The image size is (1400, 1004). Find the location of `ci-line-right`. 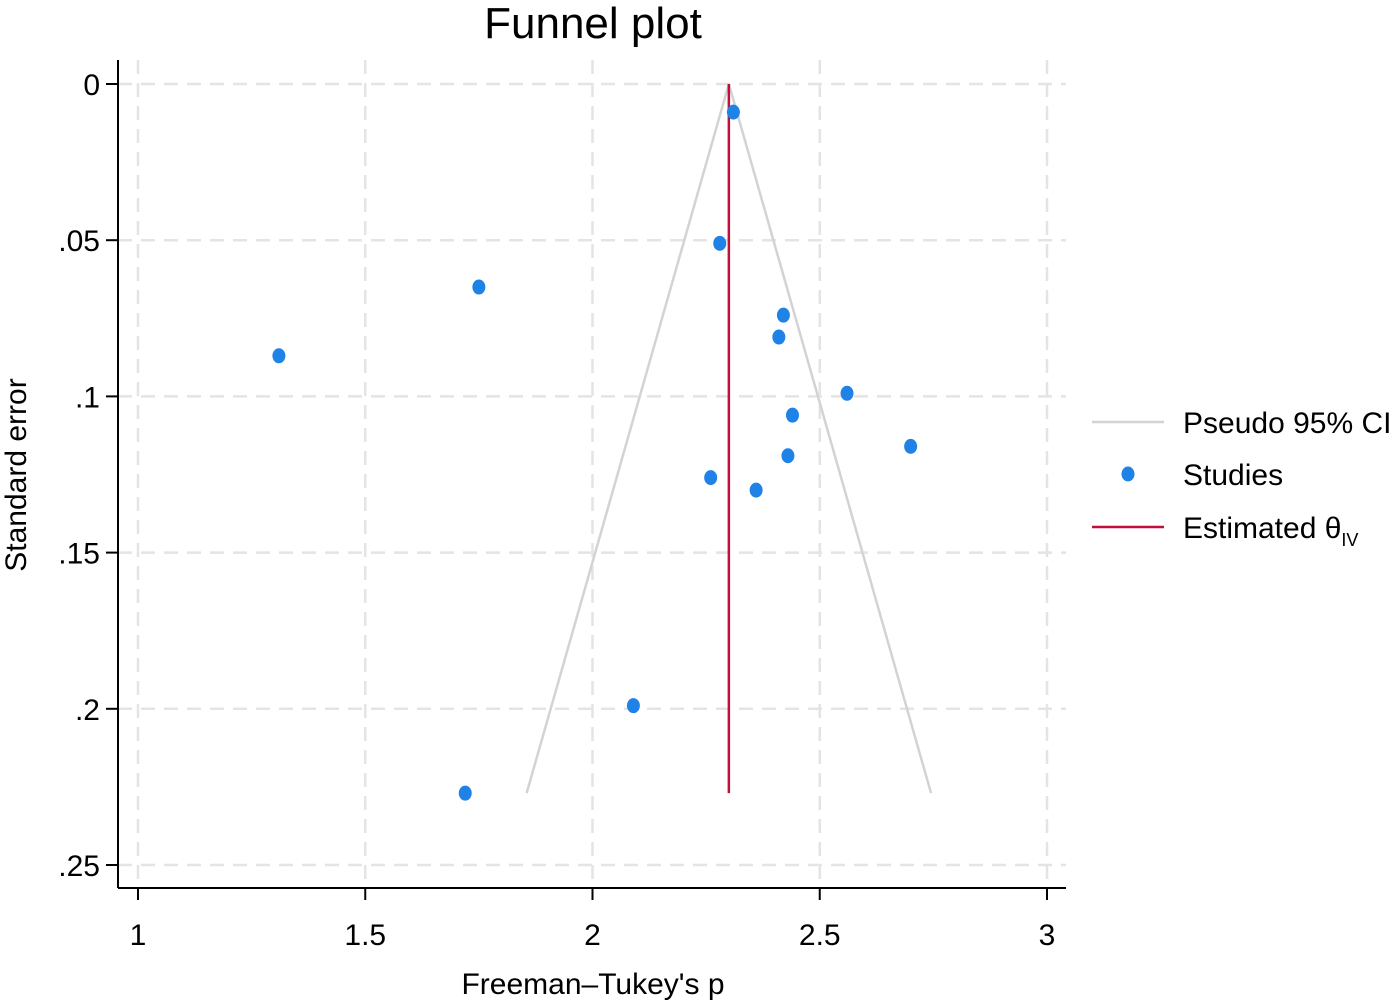

ci-line-right is located at coordinates (830, 438).